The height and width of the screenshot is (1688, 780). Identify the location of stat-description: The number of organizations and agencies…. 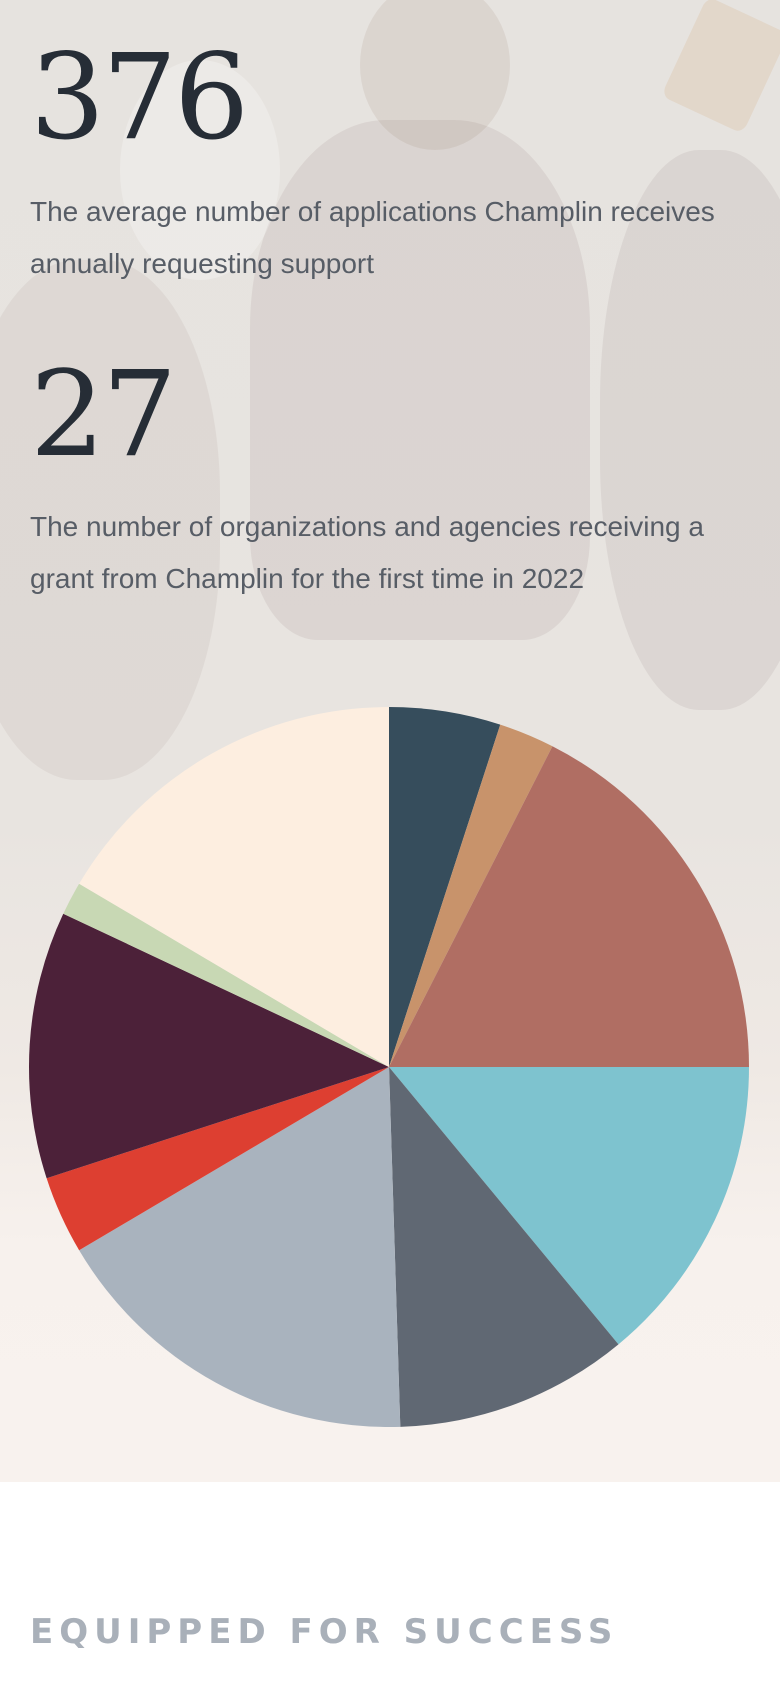
(367, 552).